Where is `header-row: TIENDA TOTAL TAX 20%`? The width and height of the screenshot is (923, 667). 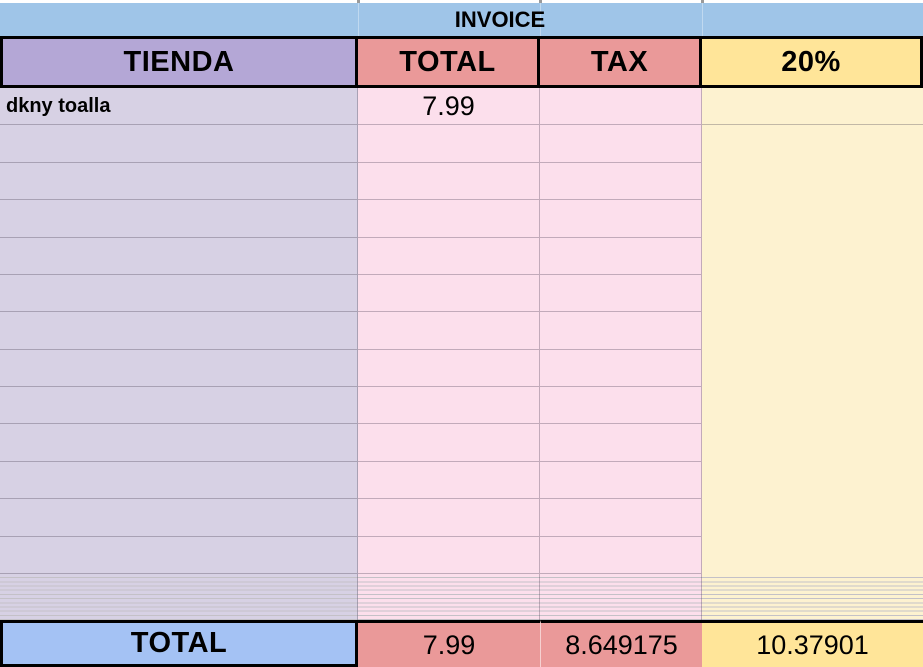 header-row: TIENDA TOTAL TAX 20% is located at coordinates (461, 62).